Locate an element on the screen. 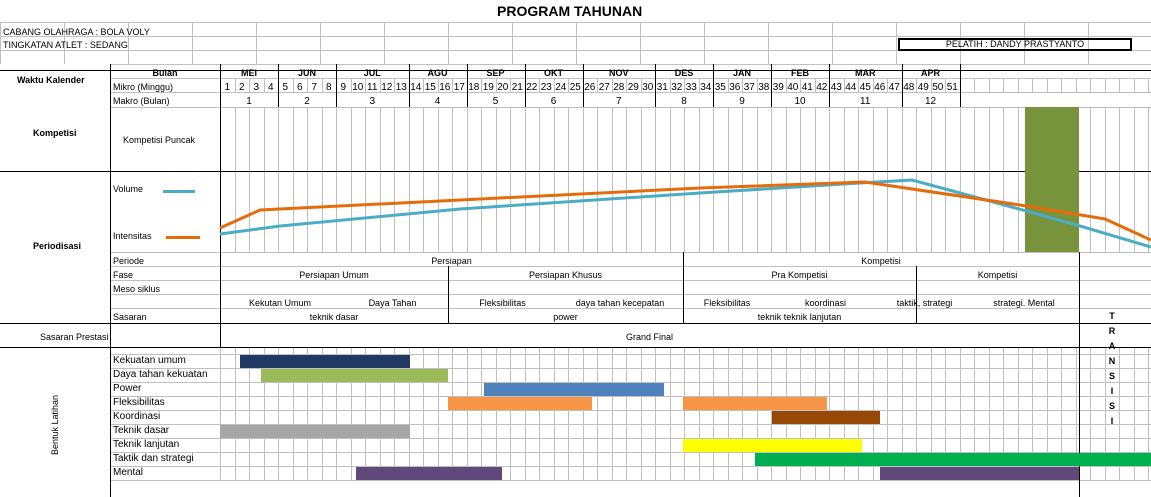  week-15: 15 is located at coordinates (430, 87).